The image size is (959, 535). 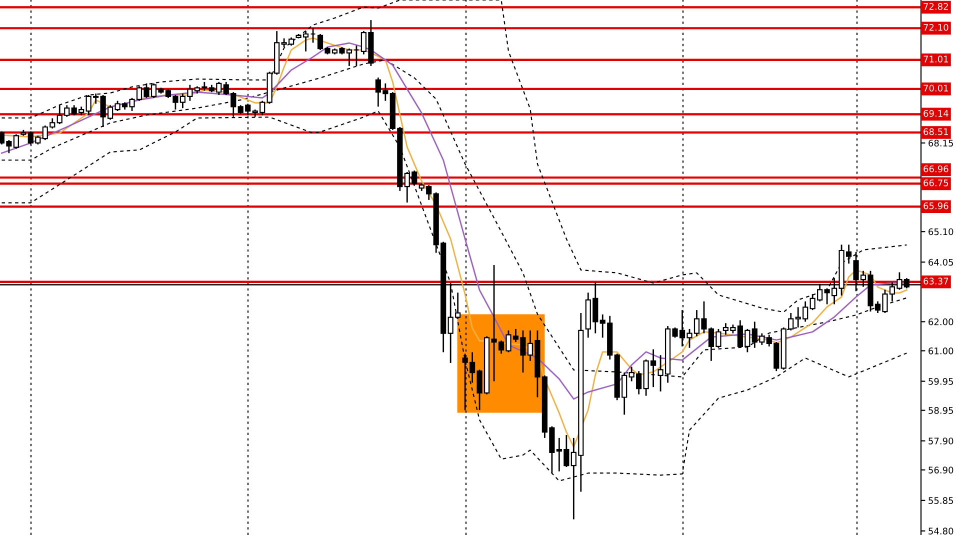 I want to click on ref-line-label: 66.75, so click(x=936, y=182).